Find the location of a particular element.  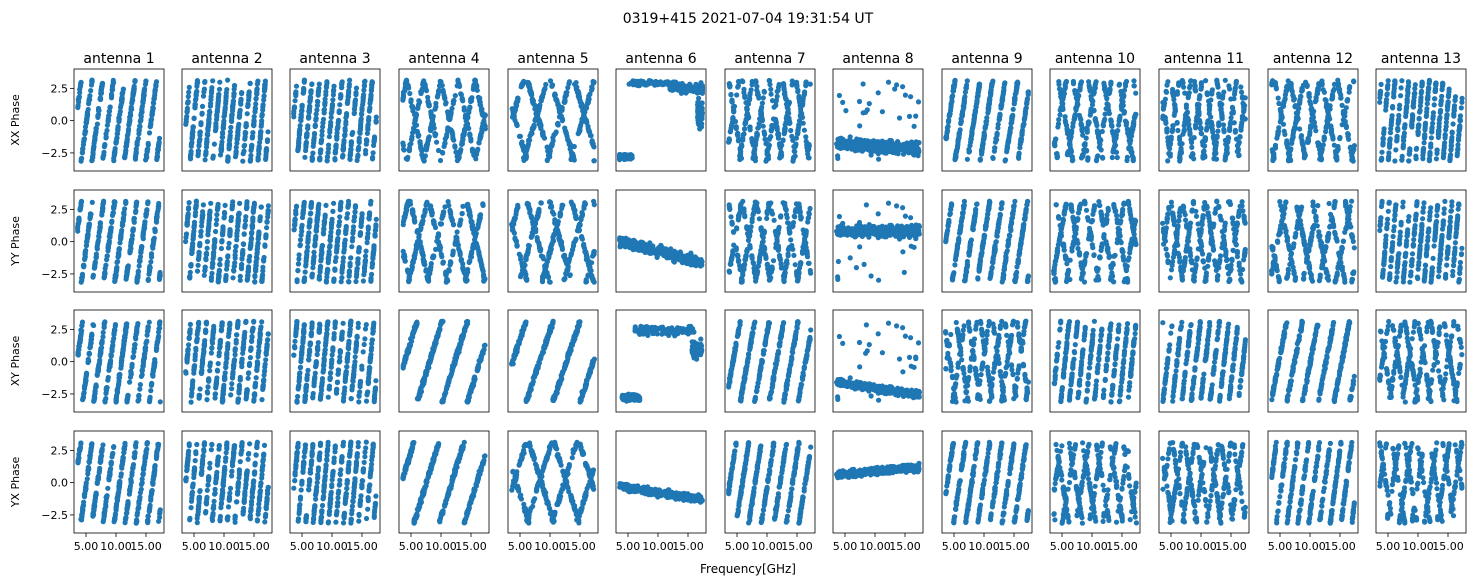

panel-frame is located at coordinates (227, 120).